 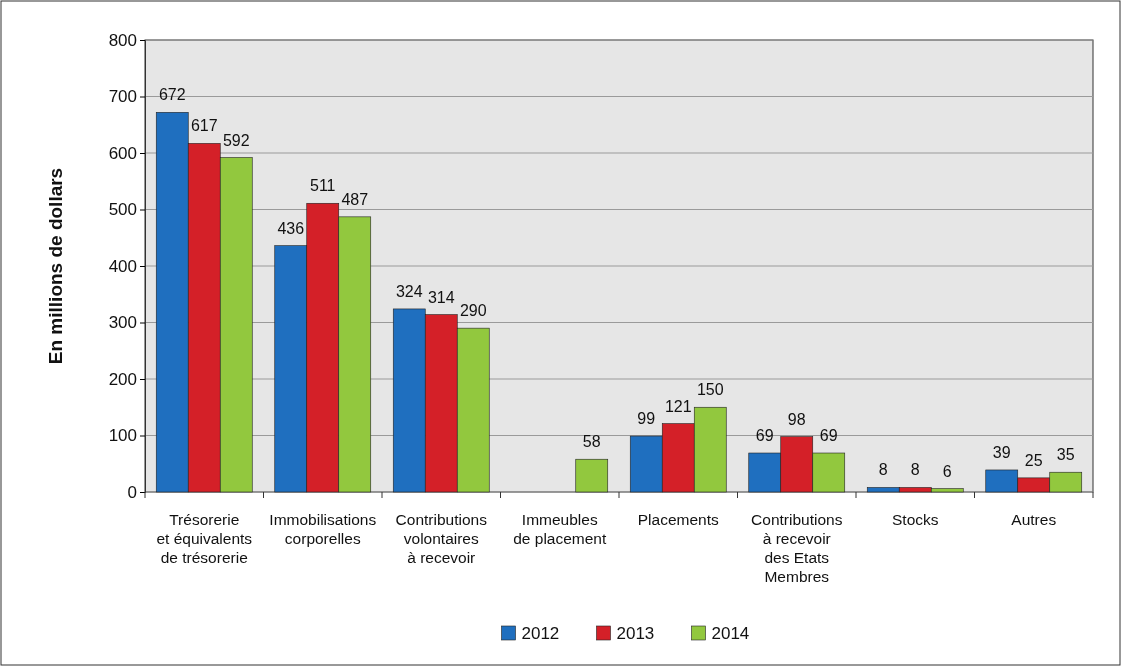 What do you see at coordinates (1033, 460) in the screenshot?
I see `data-label: 25` at bounding box center [1033, 460].